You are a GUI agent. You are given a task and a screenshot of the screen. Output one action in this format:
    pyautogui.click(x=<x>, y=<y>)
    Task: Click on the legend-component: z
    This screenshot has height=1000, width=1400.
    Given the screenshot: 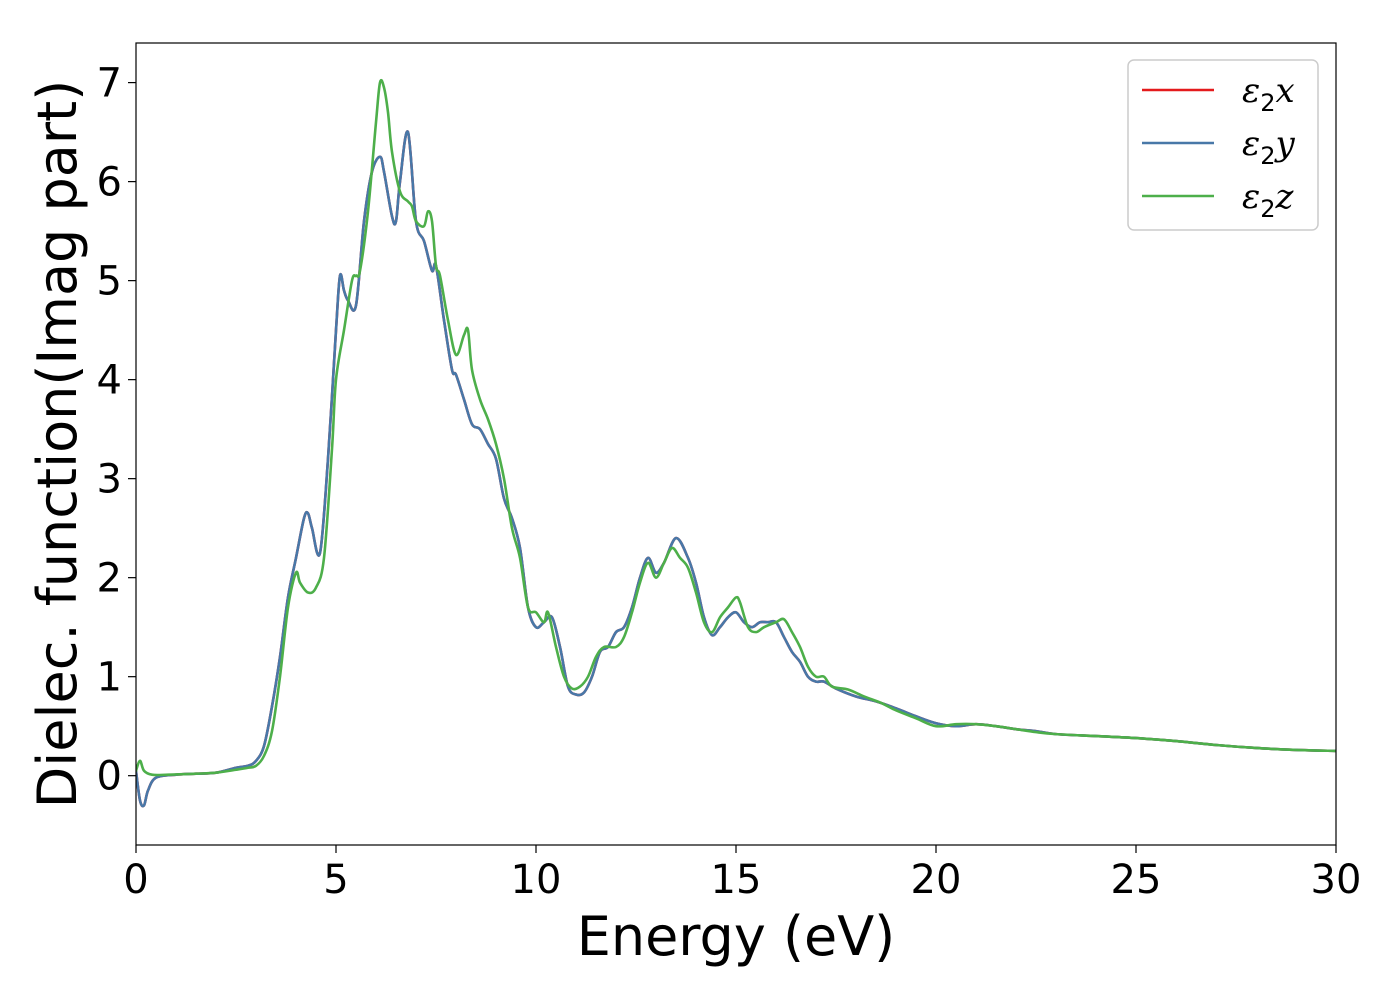 What is the action you would take?
    pyautogui.click(x=1285, y=197)
    